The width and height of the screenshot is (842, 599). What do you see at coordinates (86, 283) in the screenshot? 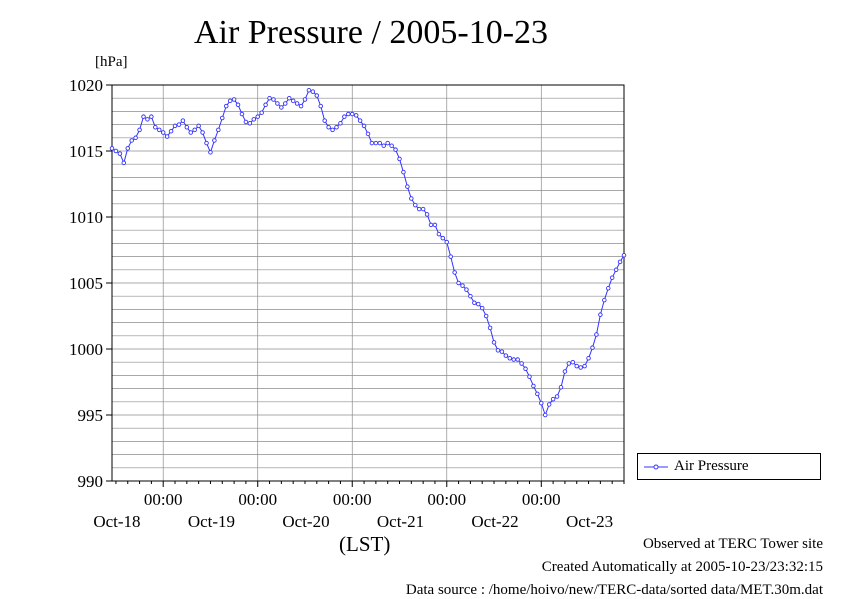
I see `y-tick-label: 1005` at bounding box center [86, 283].